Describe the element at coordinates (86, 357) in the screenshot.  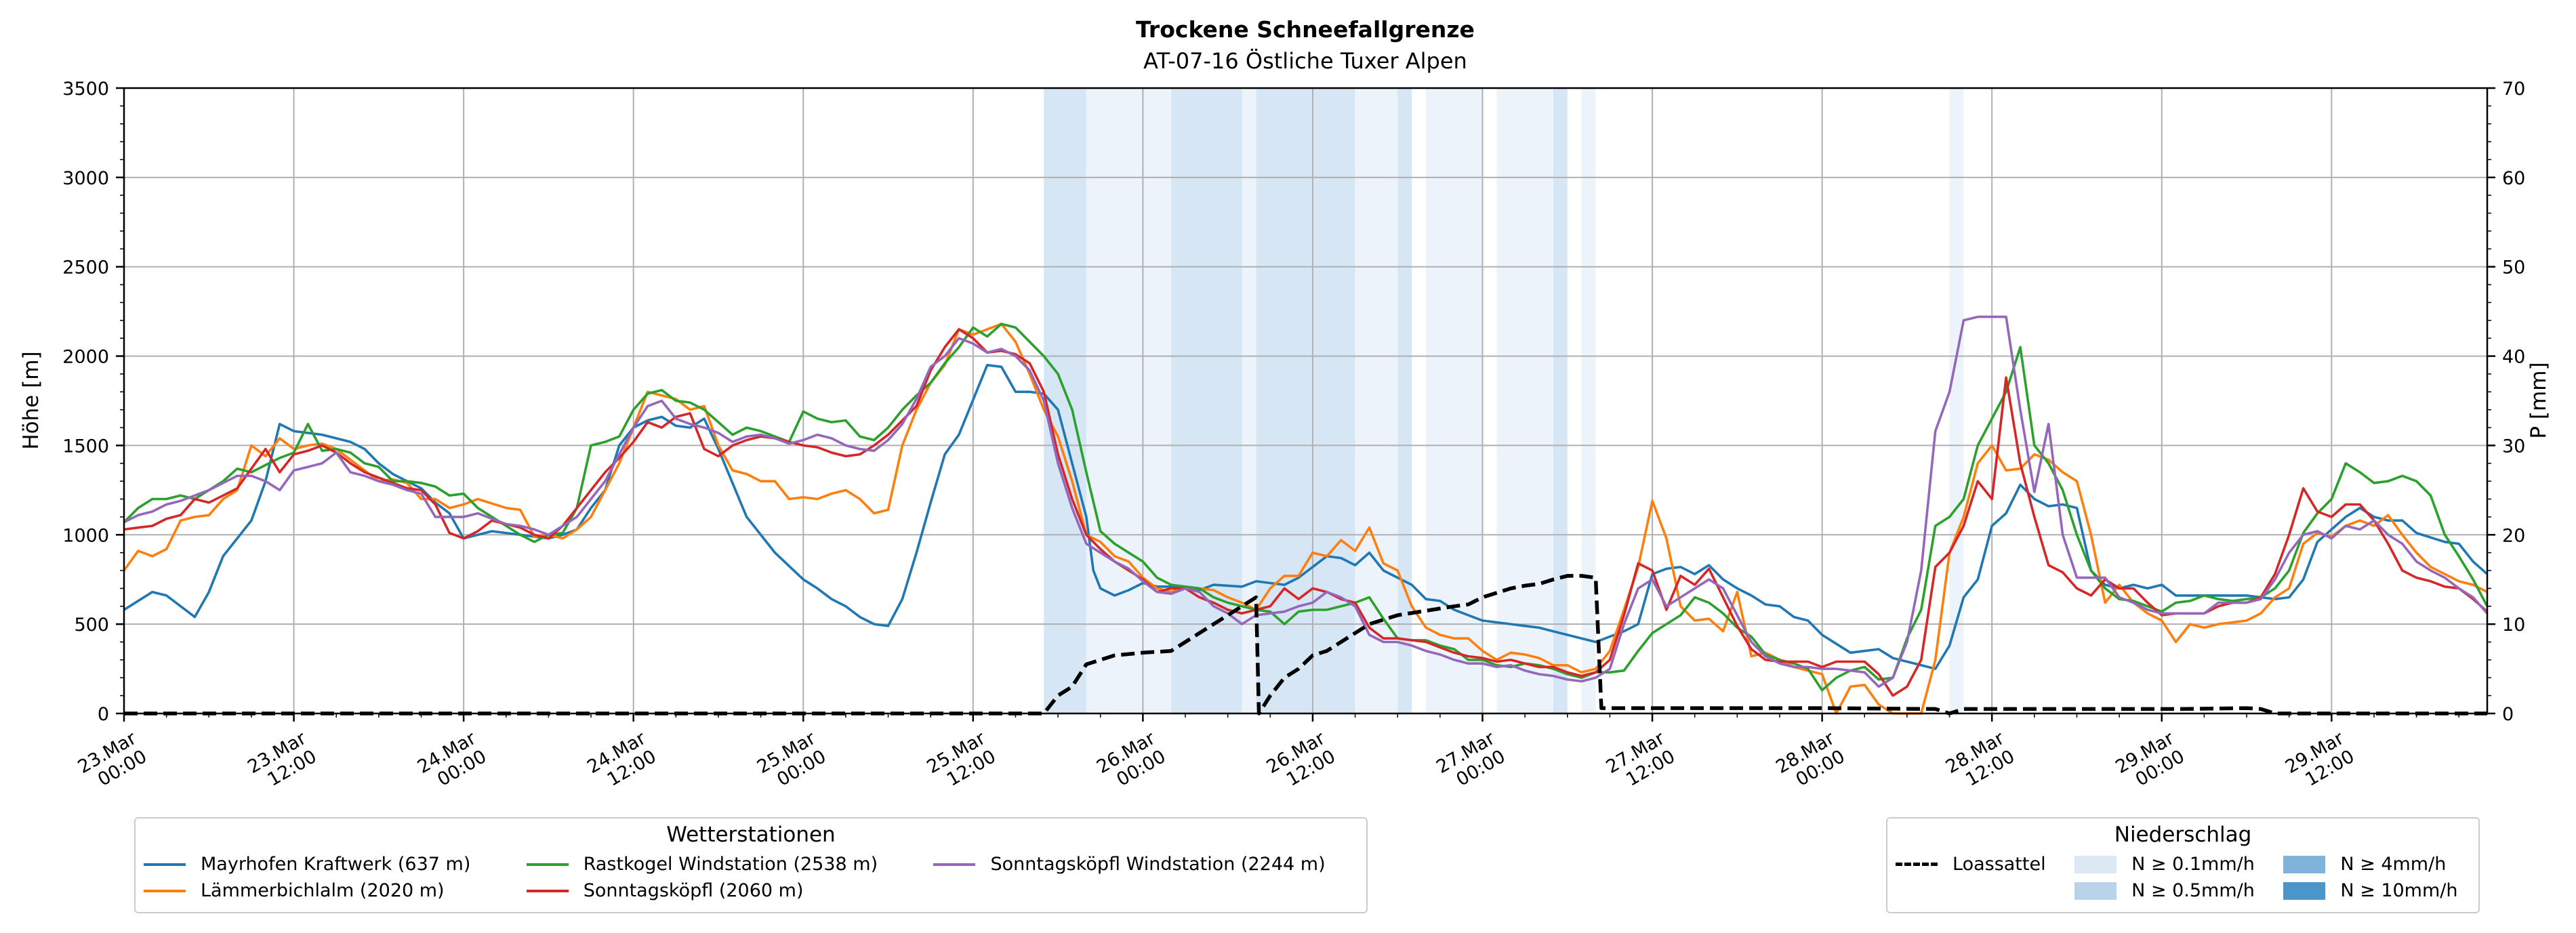
I see `y-tick-label: 2000` at that location.